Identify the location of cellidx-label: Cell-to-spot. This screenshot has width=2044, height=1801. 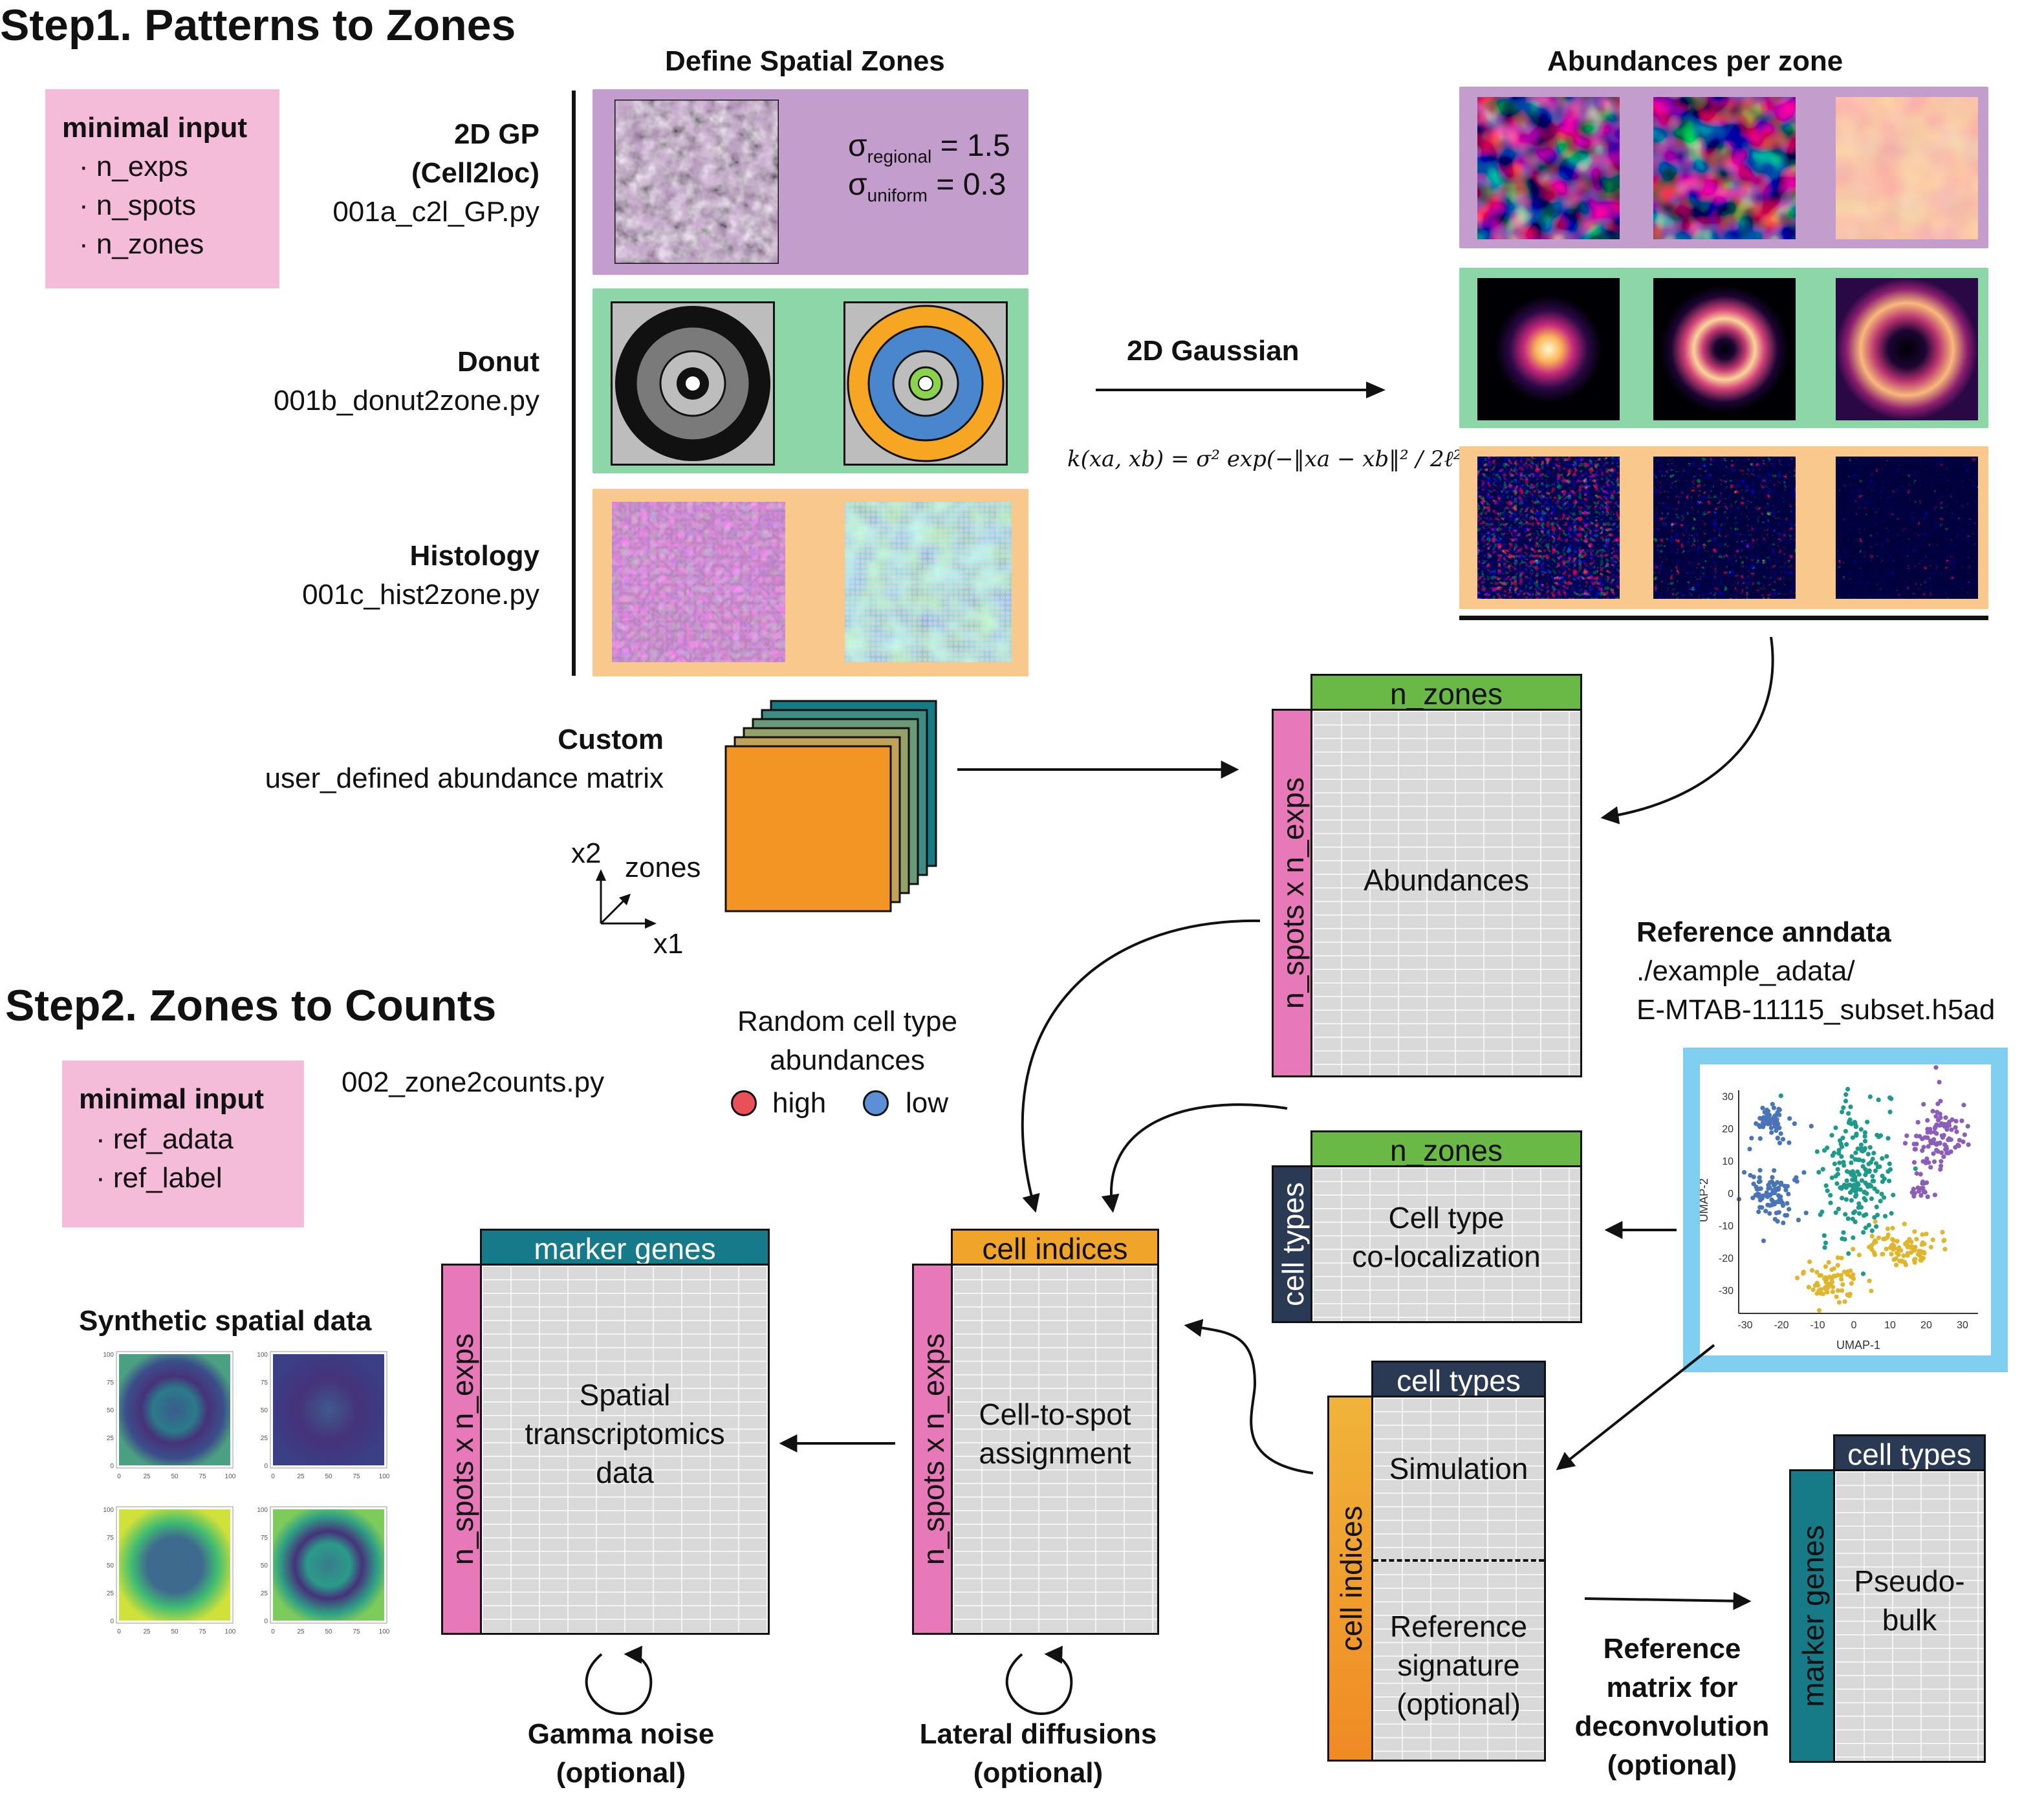
(1055, 1414).